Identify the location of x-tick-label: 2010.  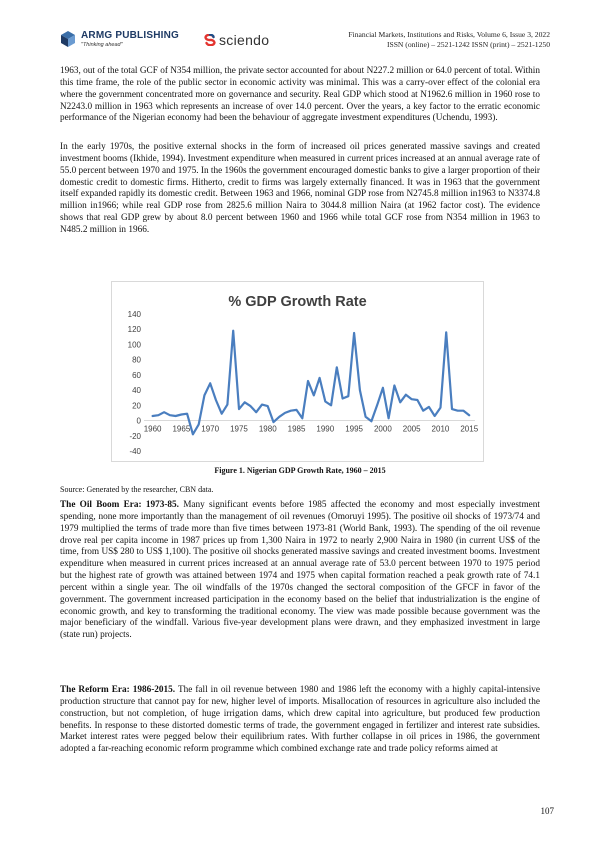
(441, 429).